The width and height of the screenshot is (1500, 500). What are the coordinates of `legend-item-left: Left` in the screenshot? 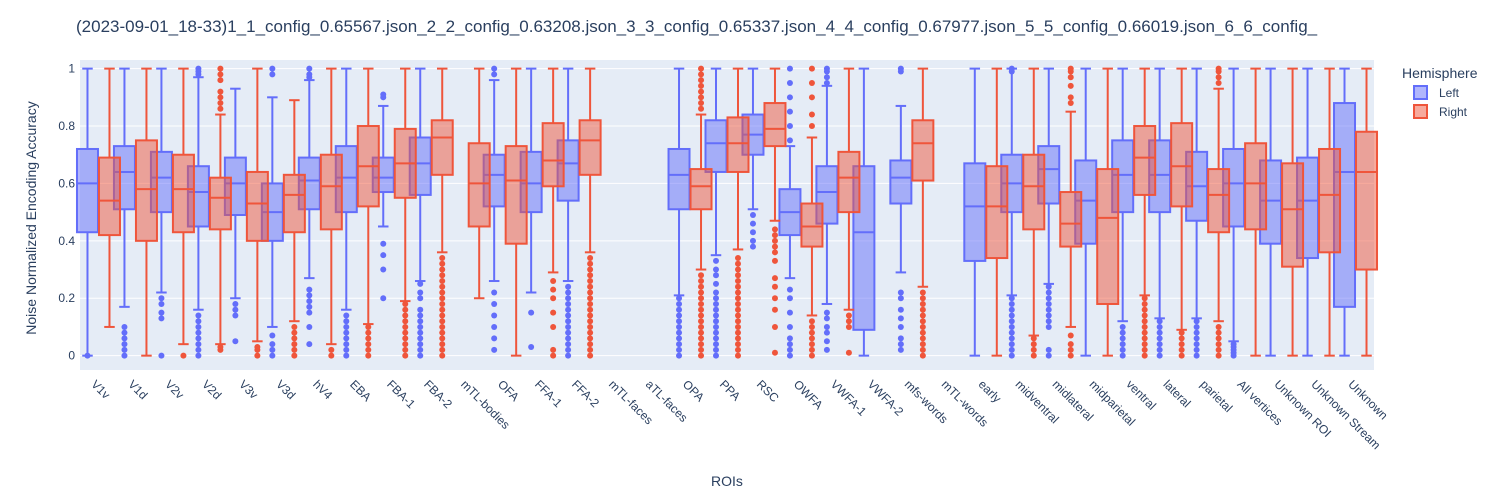 It's located at (1436, 92).